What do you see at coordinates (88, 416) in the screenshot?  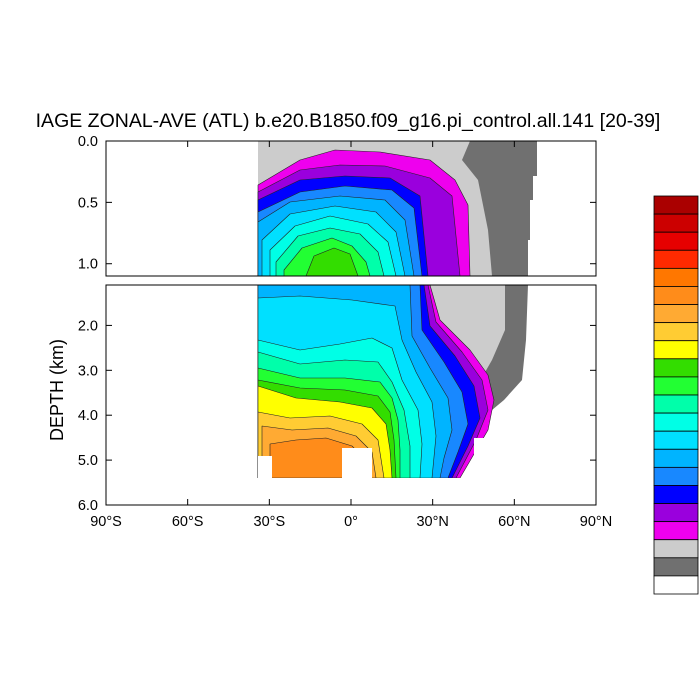 I see `y-tick-label: 4.0` at bounding box center [88, 416].